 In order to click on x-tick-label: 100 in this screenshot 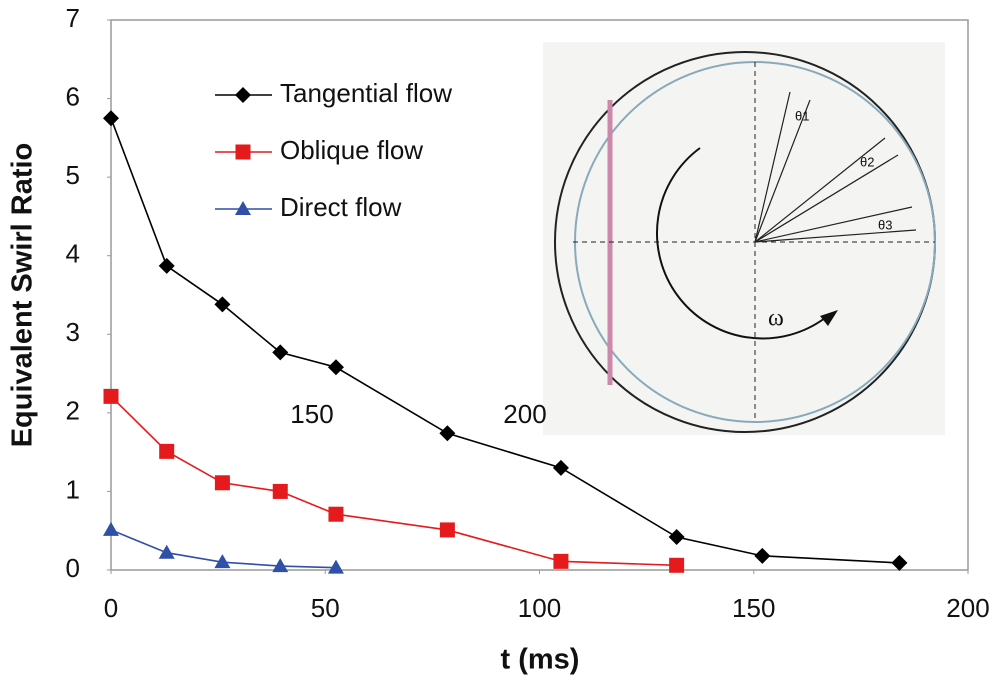, I will do `click(539, 608)`.